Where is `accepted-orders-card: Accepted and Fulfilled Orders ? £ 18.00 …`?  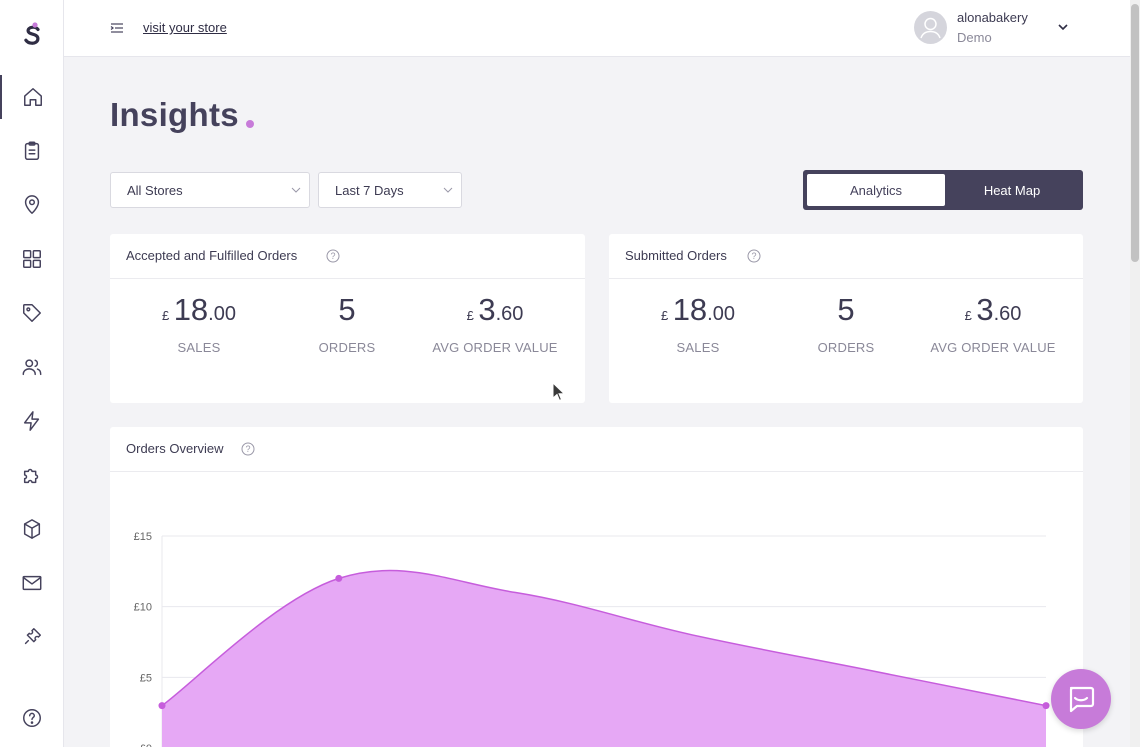
accepted-orders-card: Accepted and Fulfilled Orders ? £ 18.00 … is located at coordinates (347, 318).